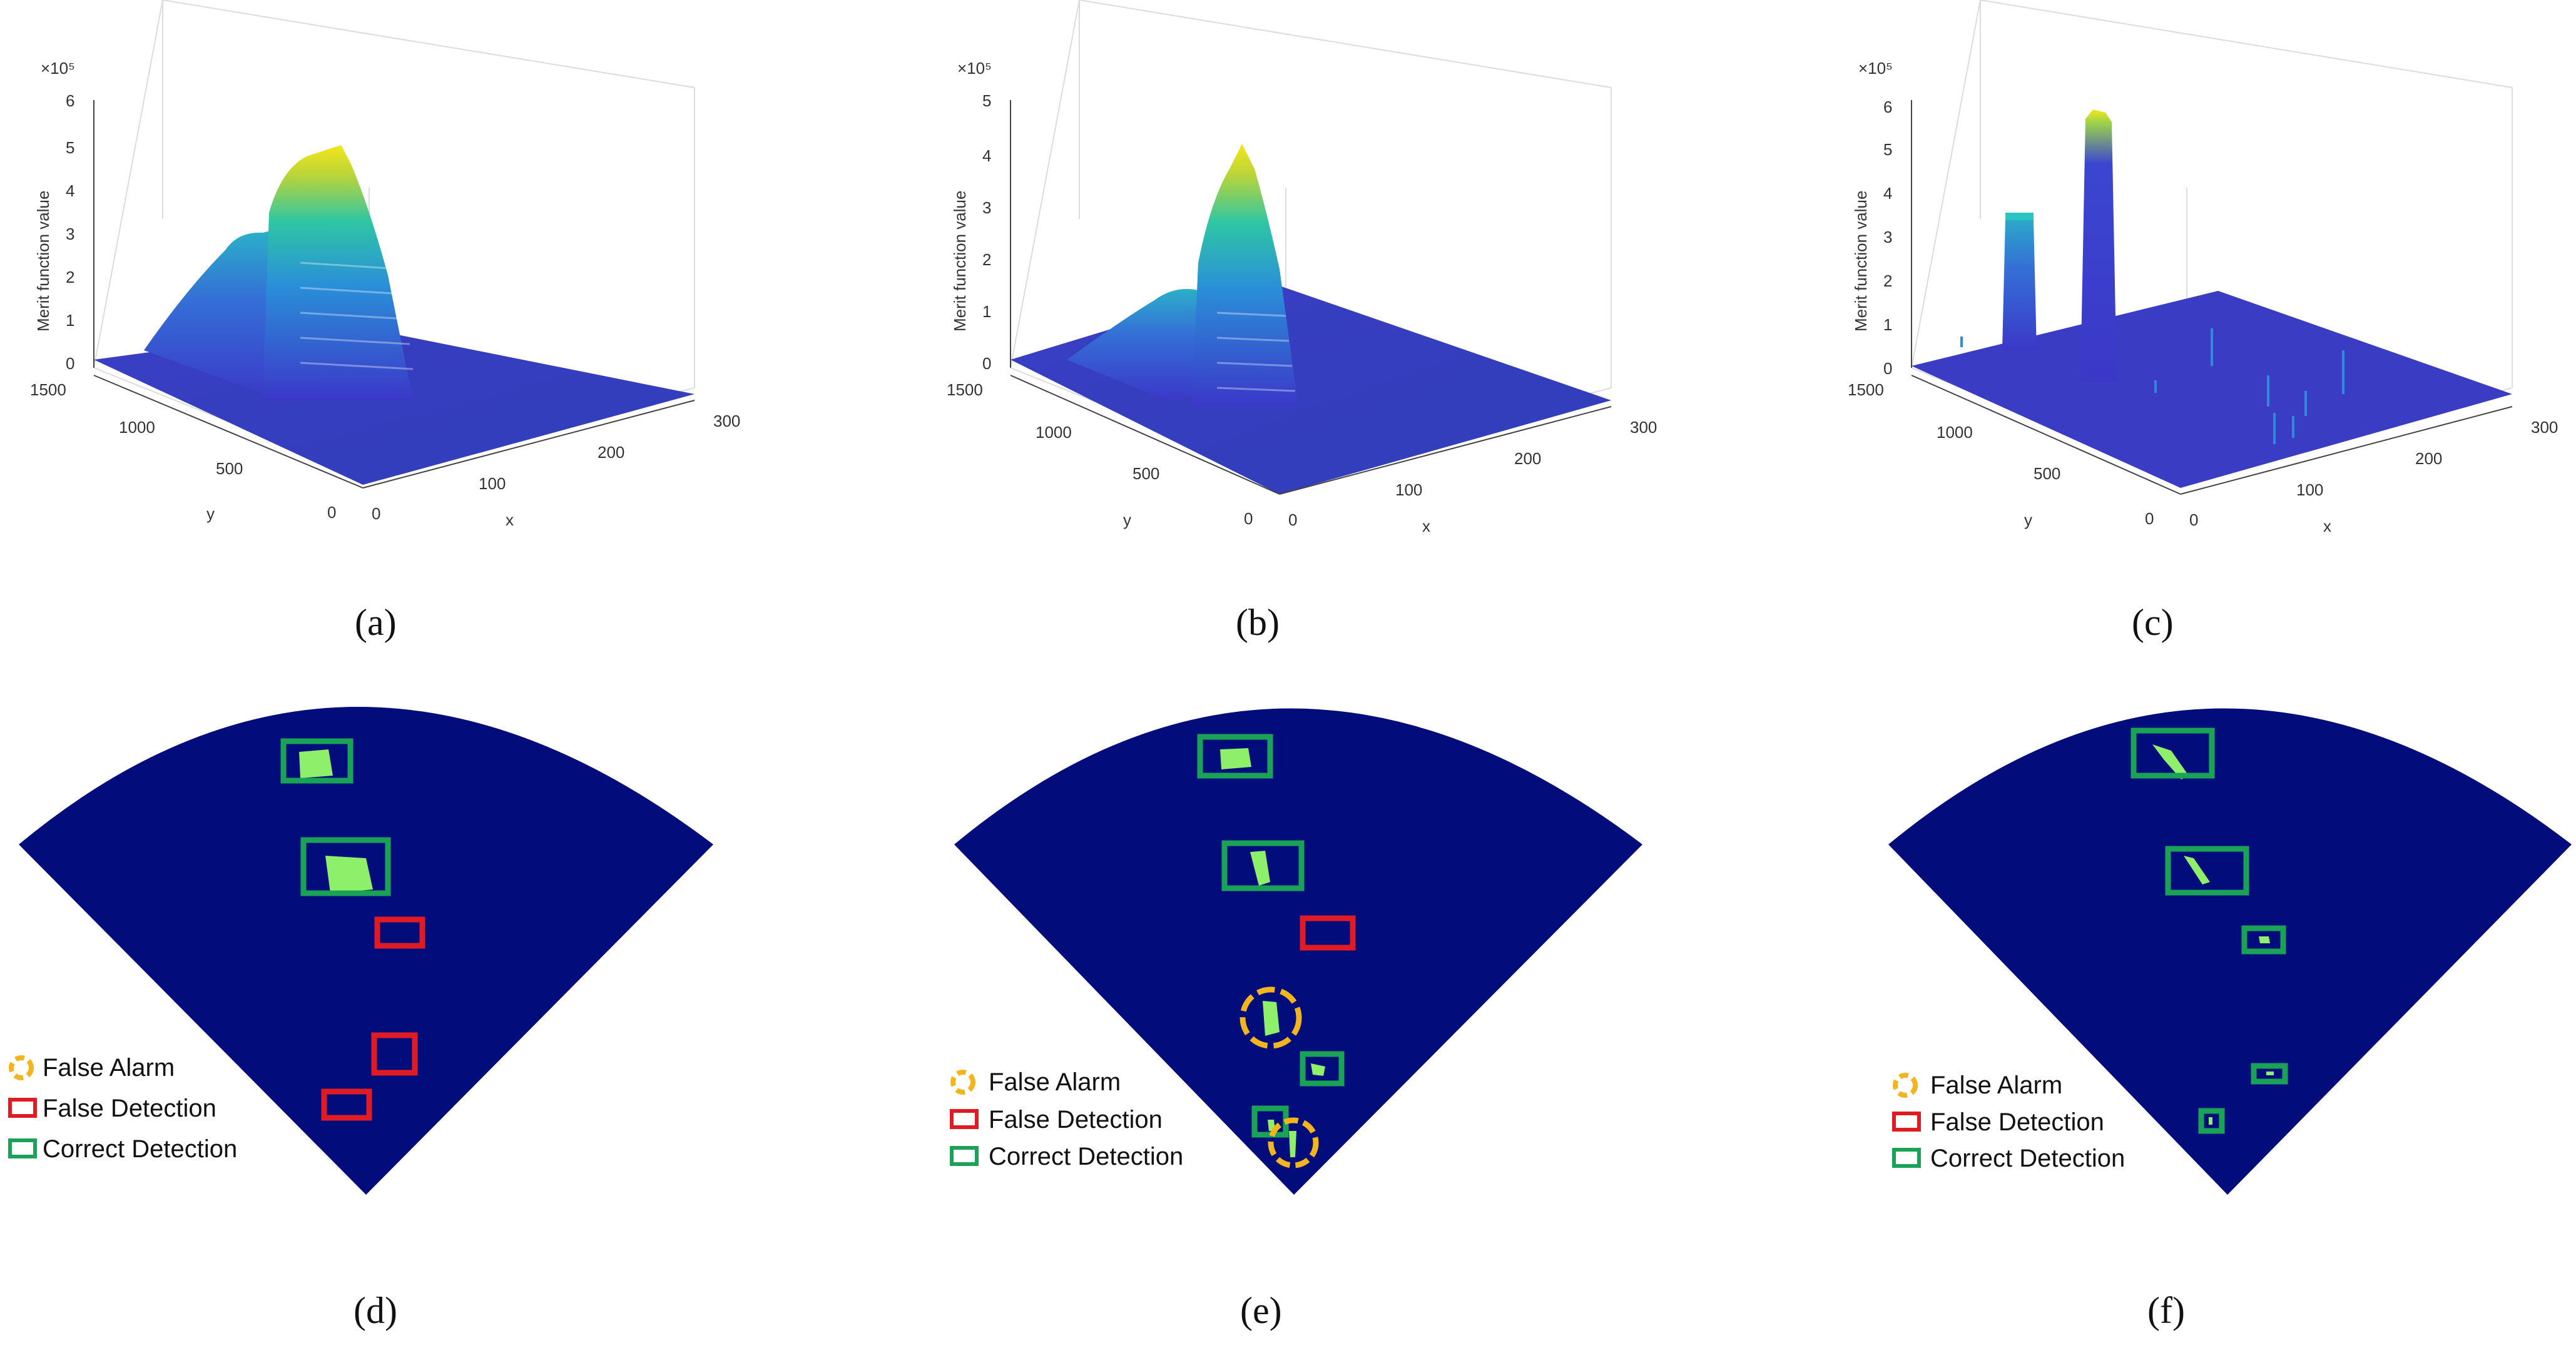  Describe the element at coordinates (376, 513) in the screenshot. I see `panel-a-xtick-0: 0` at that location.